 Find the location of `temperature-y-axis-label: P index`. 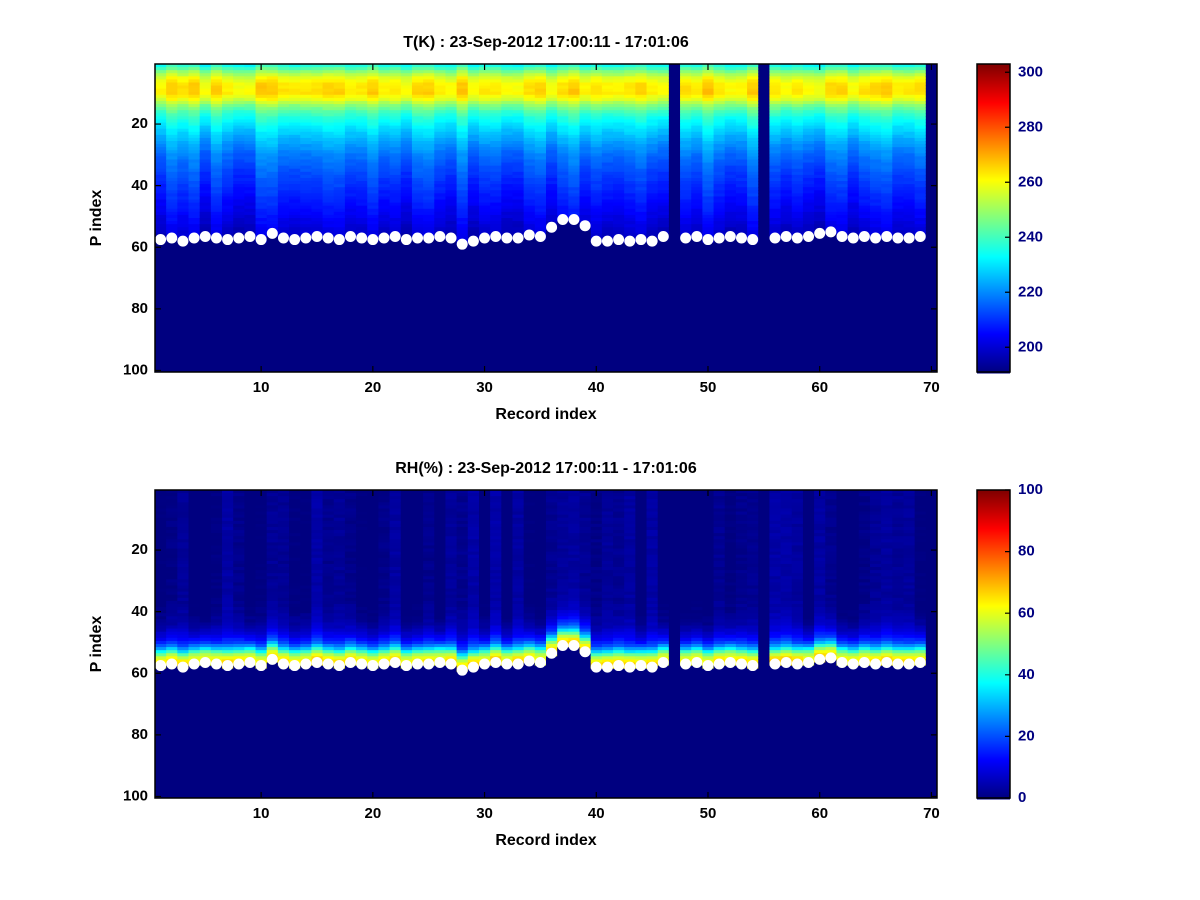

temperature-y-axis-label: P index is located at coordinates (96, 218).